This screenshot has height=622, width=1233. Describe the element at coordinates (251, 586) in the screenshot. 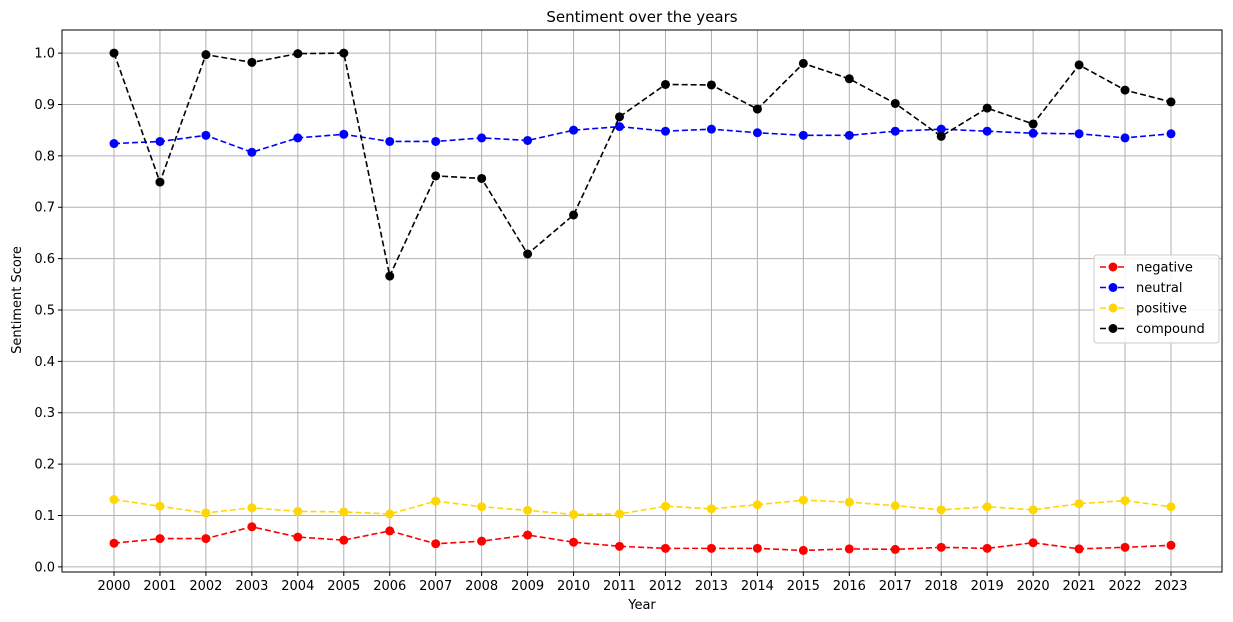

I see `x-tick-label: 2003` at that location.